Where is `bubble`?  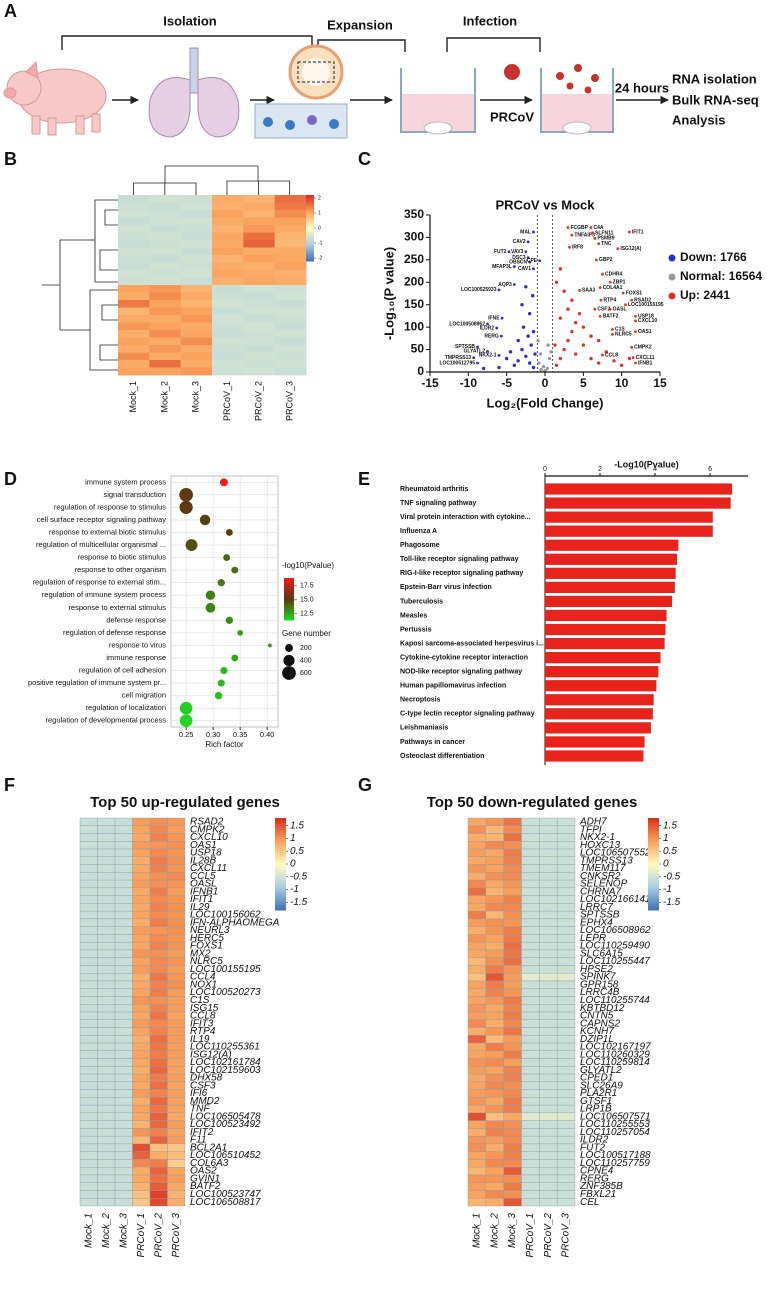 bubble is located at coordinates (205, 520).